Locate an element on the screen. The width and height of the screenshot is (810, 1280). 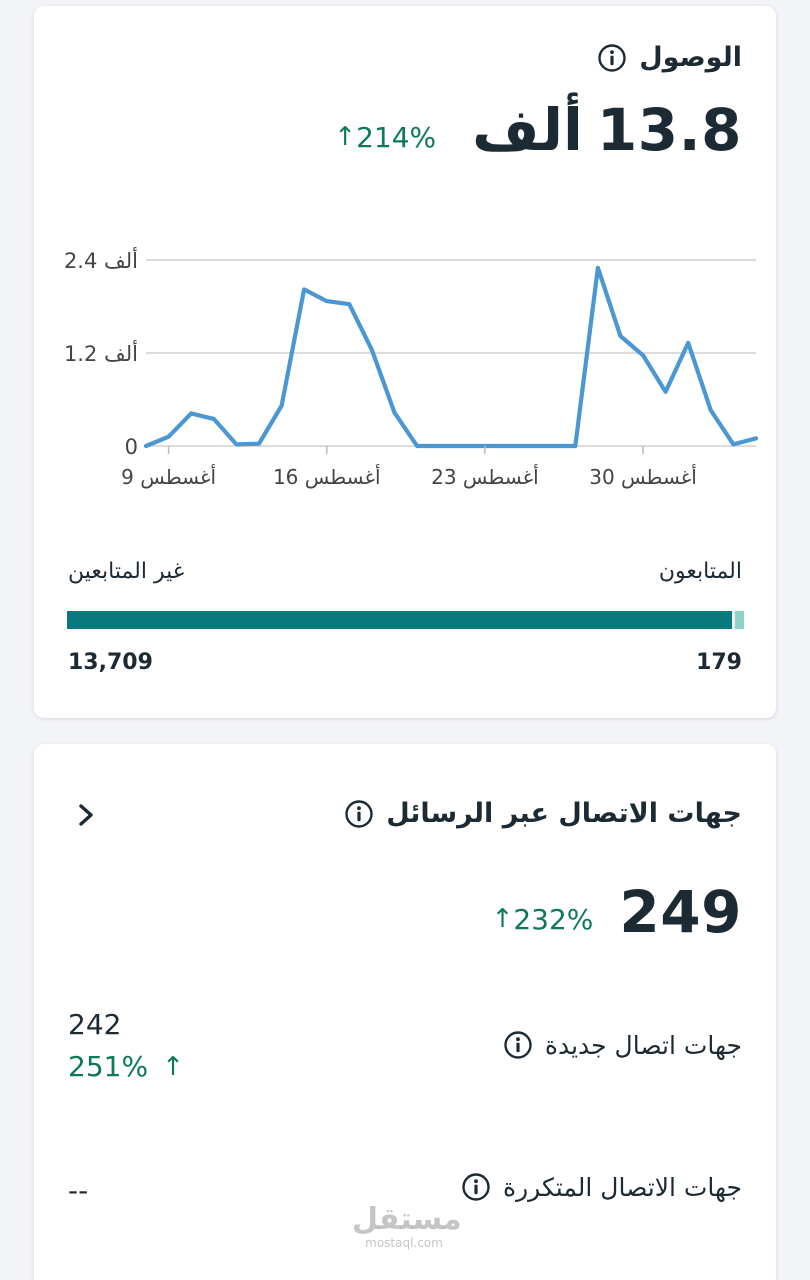
reach-header: الوصول is located at coordinates (669, 57).